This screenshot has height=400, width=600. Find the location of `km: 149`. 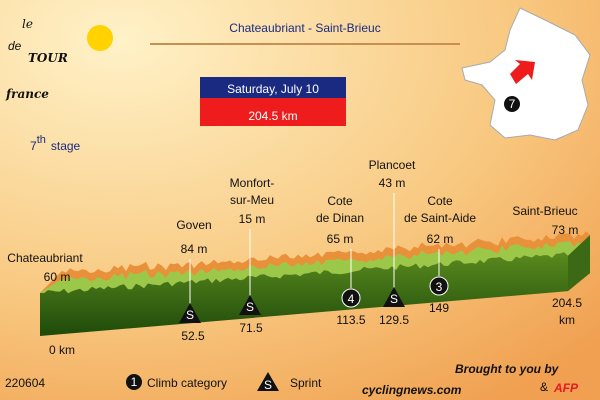

km: 149 is located at coordinates (439, 308).